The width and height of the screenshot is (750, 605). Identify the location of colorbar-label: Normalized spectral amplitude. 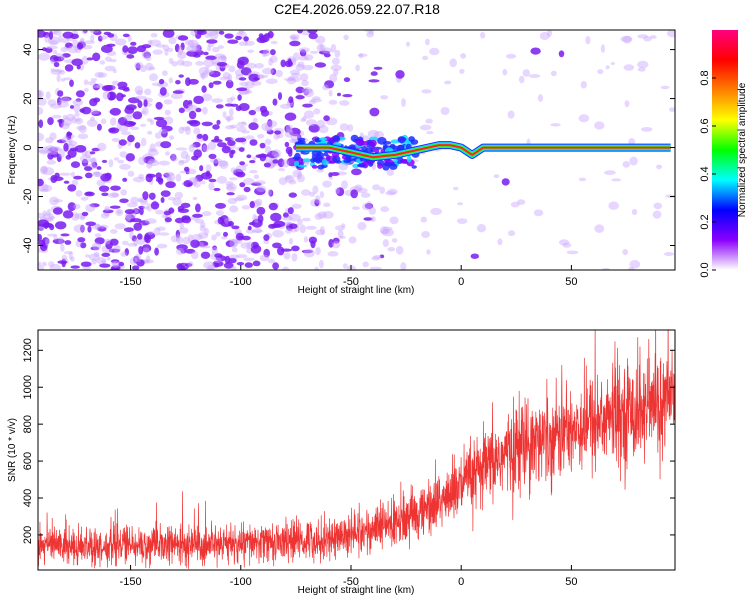
(742, 149).